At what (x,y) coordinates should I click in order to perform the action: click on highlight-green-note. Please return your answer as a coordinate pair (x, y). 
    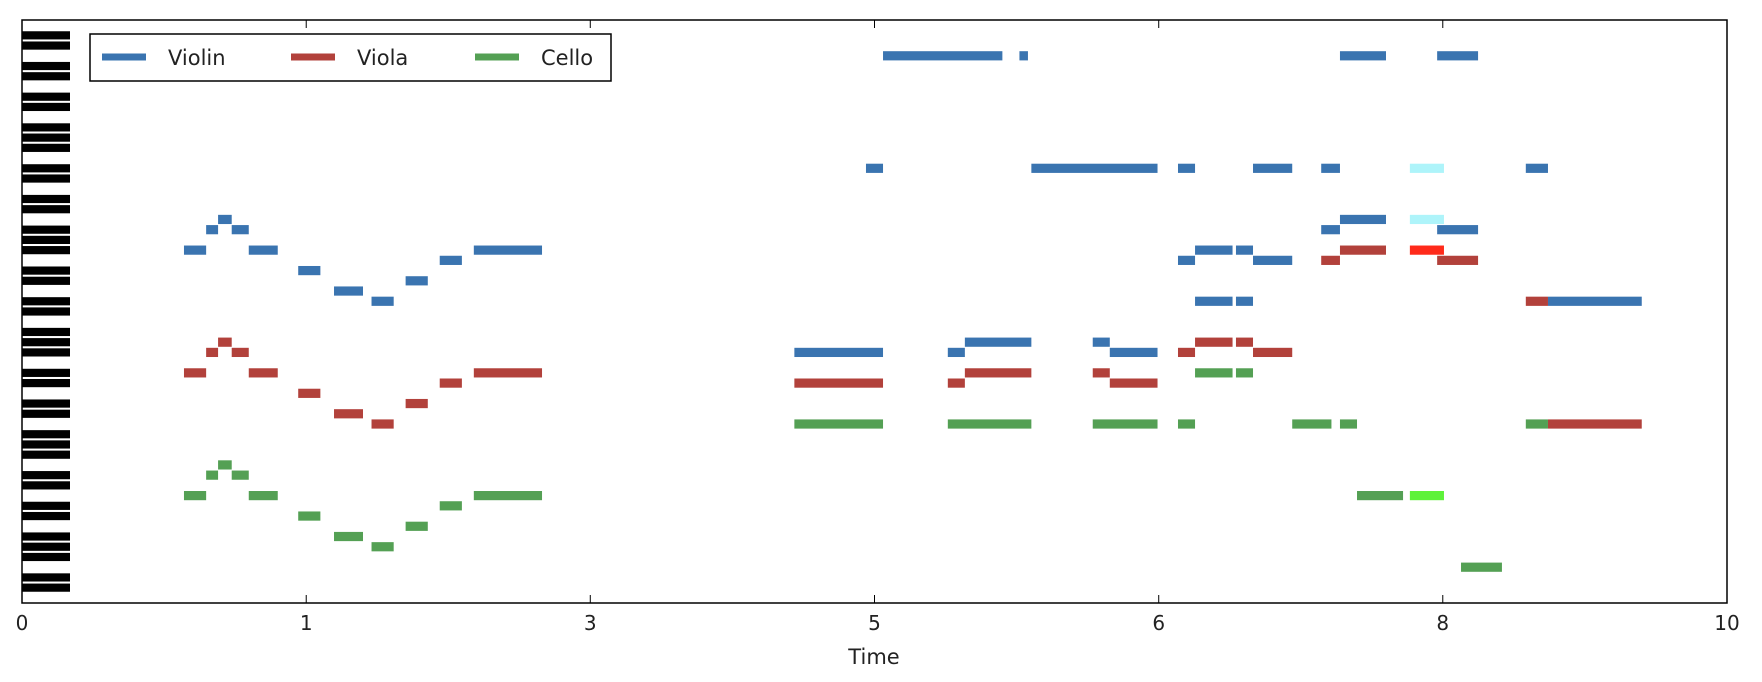
    Looking at the image, I should click on (1426, 496).